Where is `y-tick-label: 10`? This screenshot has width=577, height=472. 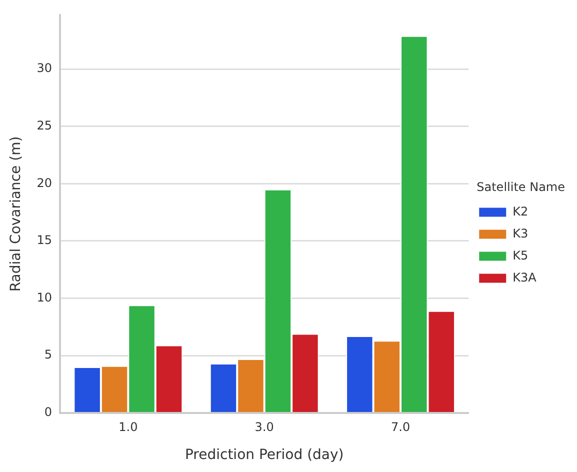 y-tick-label: 10 is located at coordinates (44, 297).